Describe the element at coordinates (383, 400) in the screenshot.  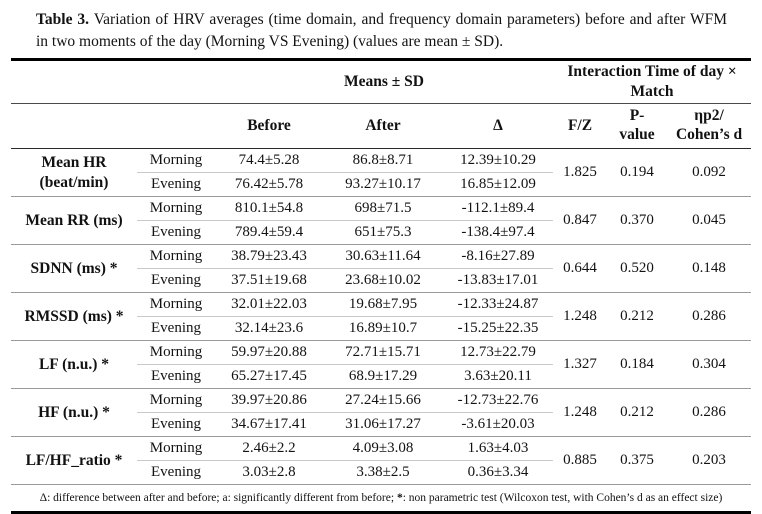
I see `value-cell-after: 27.24±15.66` at that location.